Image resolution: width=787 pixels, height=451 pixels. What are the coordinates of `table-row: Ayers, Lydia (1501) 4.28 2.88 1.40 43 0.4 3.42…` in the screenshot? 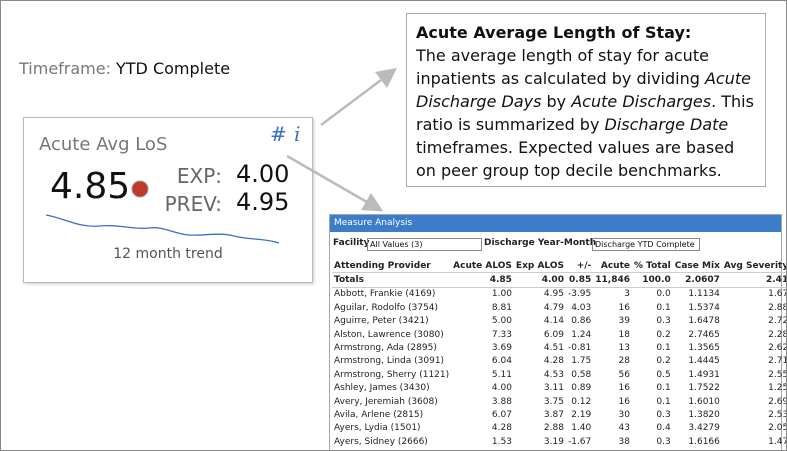 It's located at (559, 428).